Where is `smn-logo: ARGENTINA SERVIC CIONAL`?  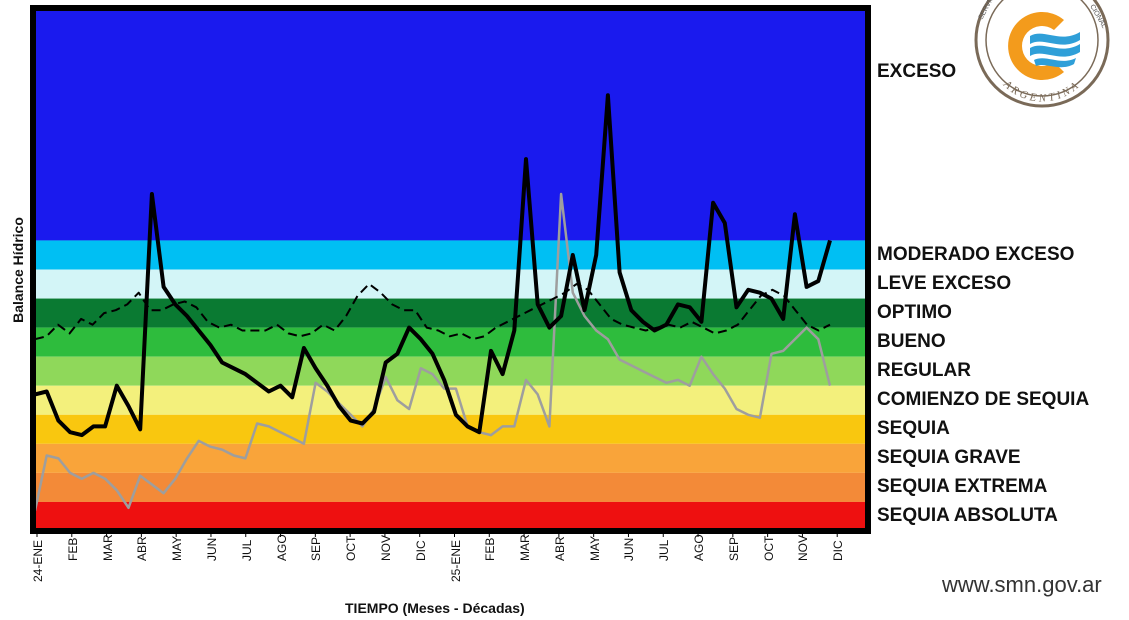 smn-logo: ARGENTINA SERVIC CIONAL is located at coordinates (1042, 54).